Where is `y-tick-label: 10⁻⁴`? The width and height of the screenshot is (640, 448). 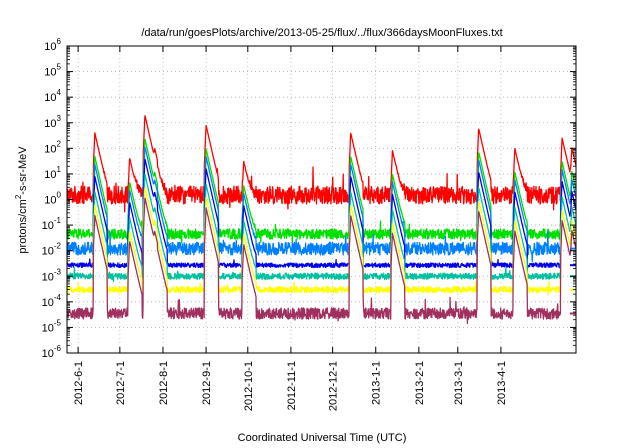
y-tick-label: 10⁻⁴ is located at coordinates (52, 301).